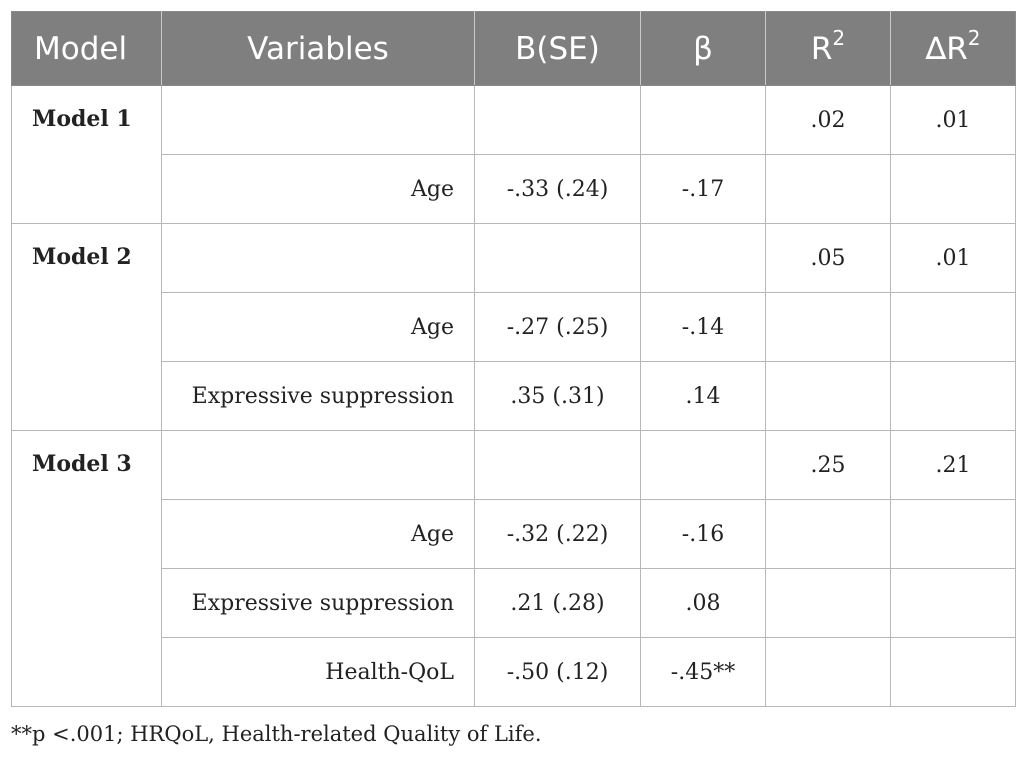 The image size is (1026, 760). What do you see at coordinates (821, 48) in the screenshot?
I see `header-r2-label: R` at bounding box center [821, 48].